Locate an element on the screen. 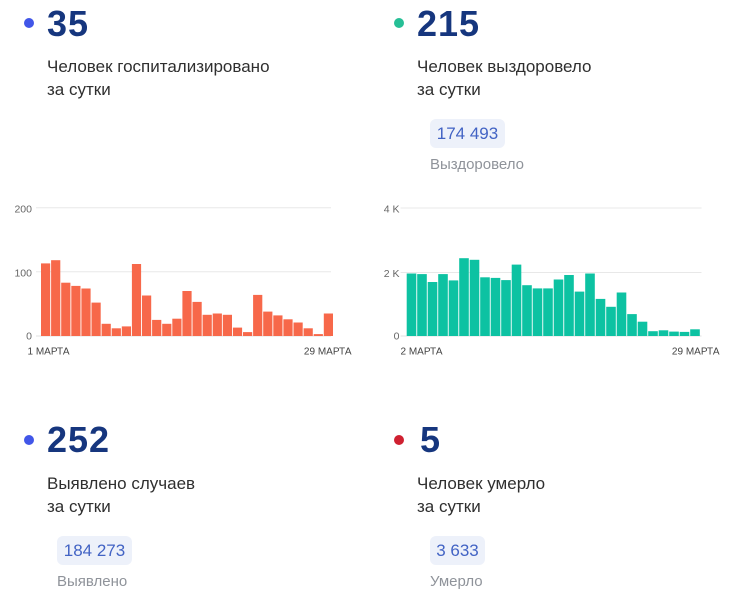 This screenshot has width=748, height=595. svg-text: 100 is located at coordinates (23, 273).